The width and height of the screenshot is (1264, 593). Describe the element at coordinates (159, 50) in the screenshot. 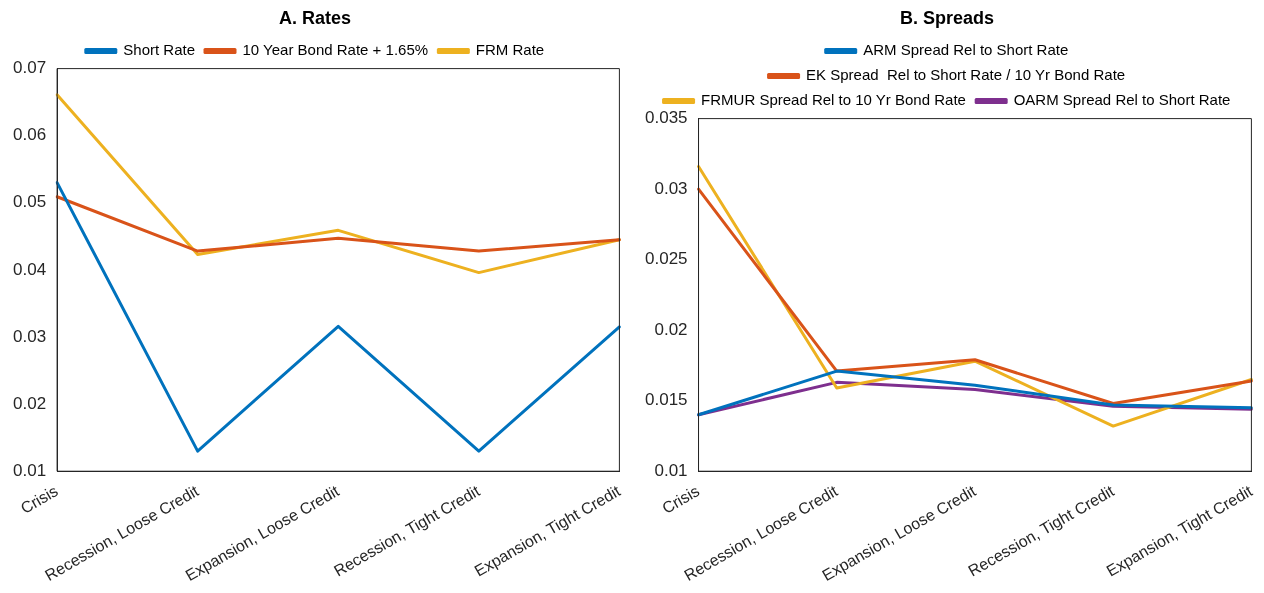

I see `legend-label: Short Rate` at that location.